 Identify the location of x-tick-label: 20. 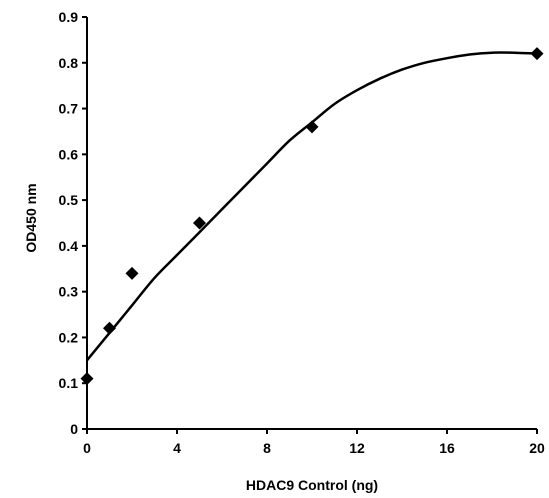
(537, 448).